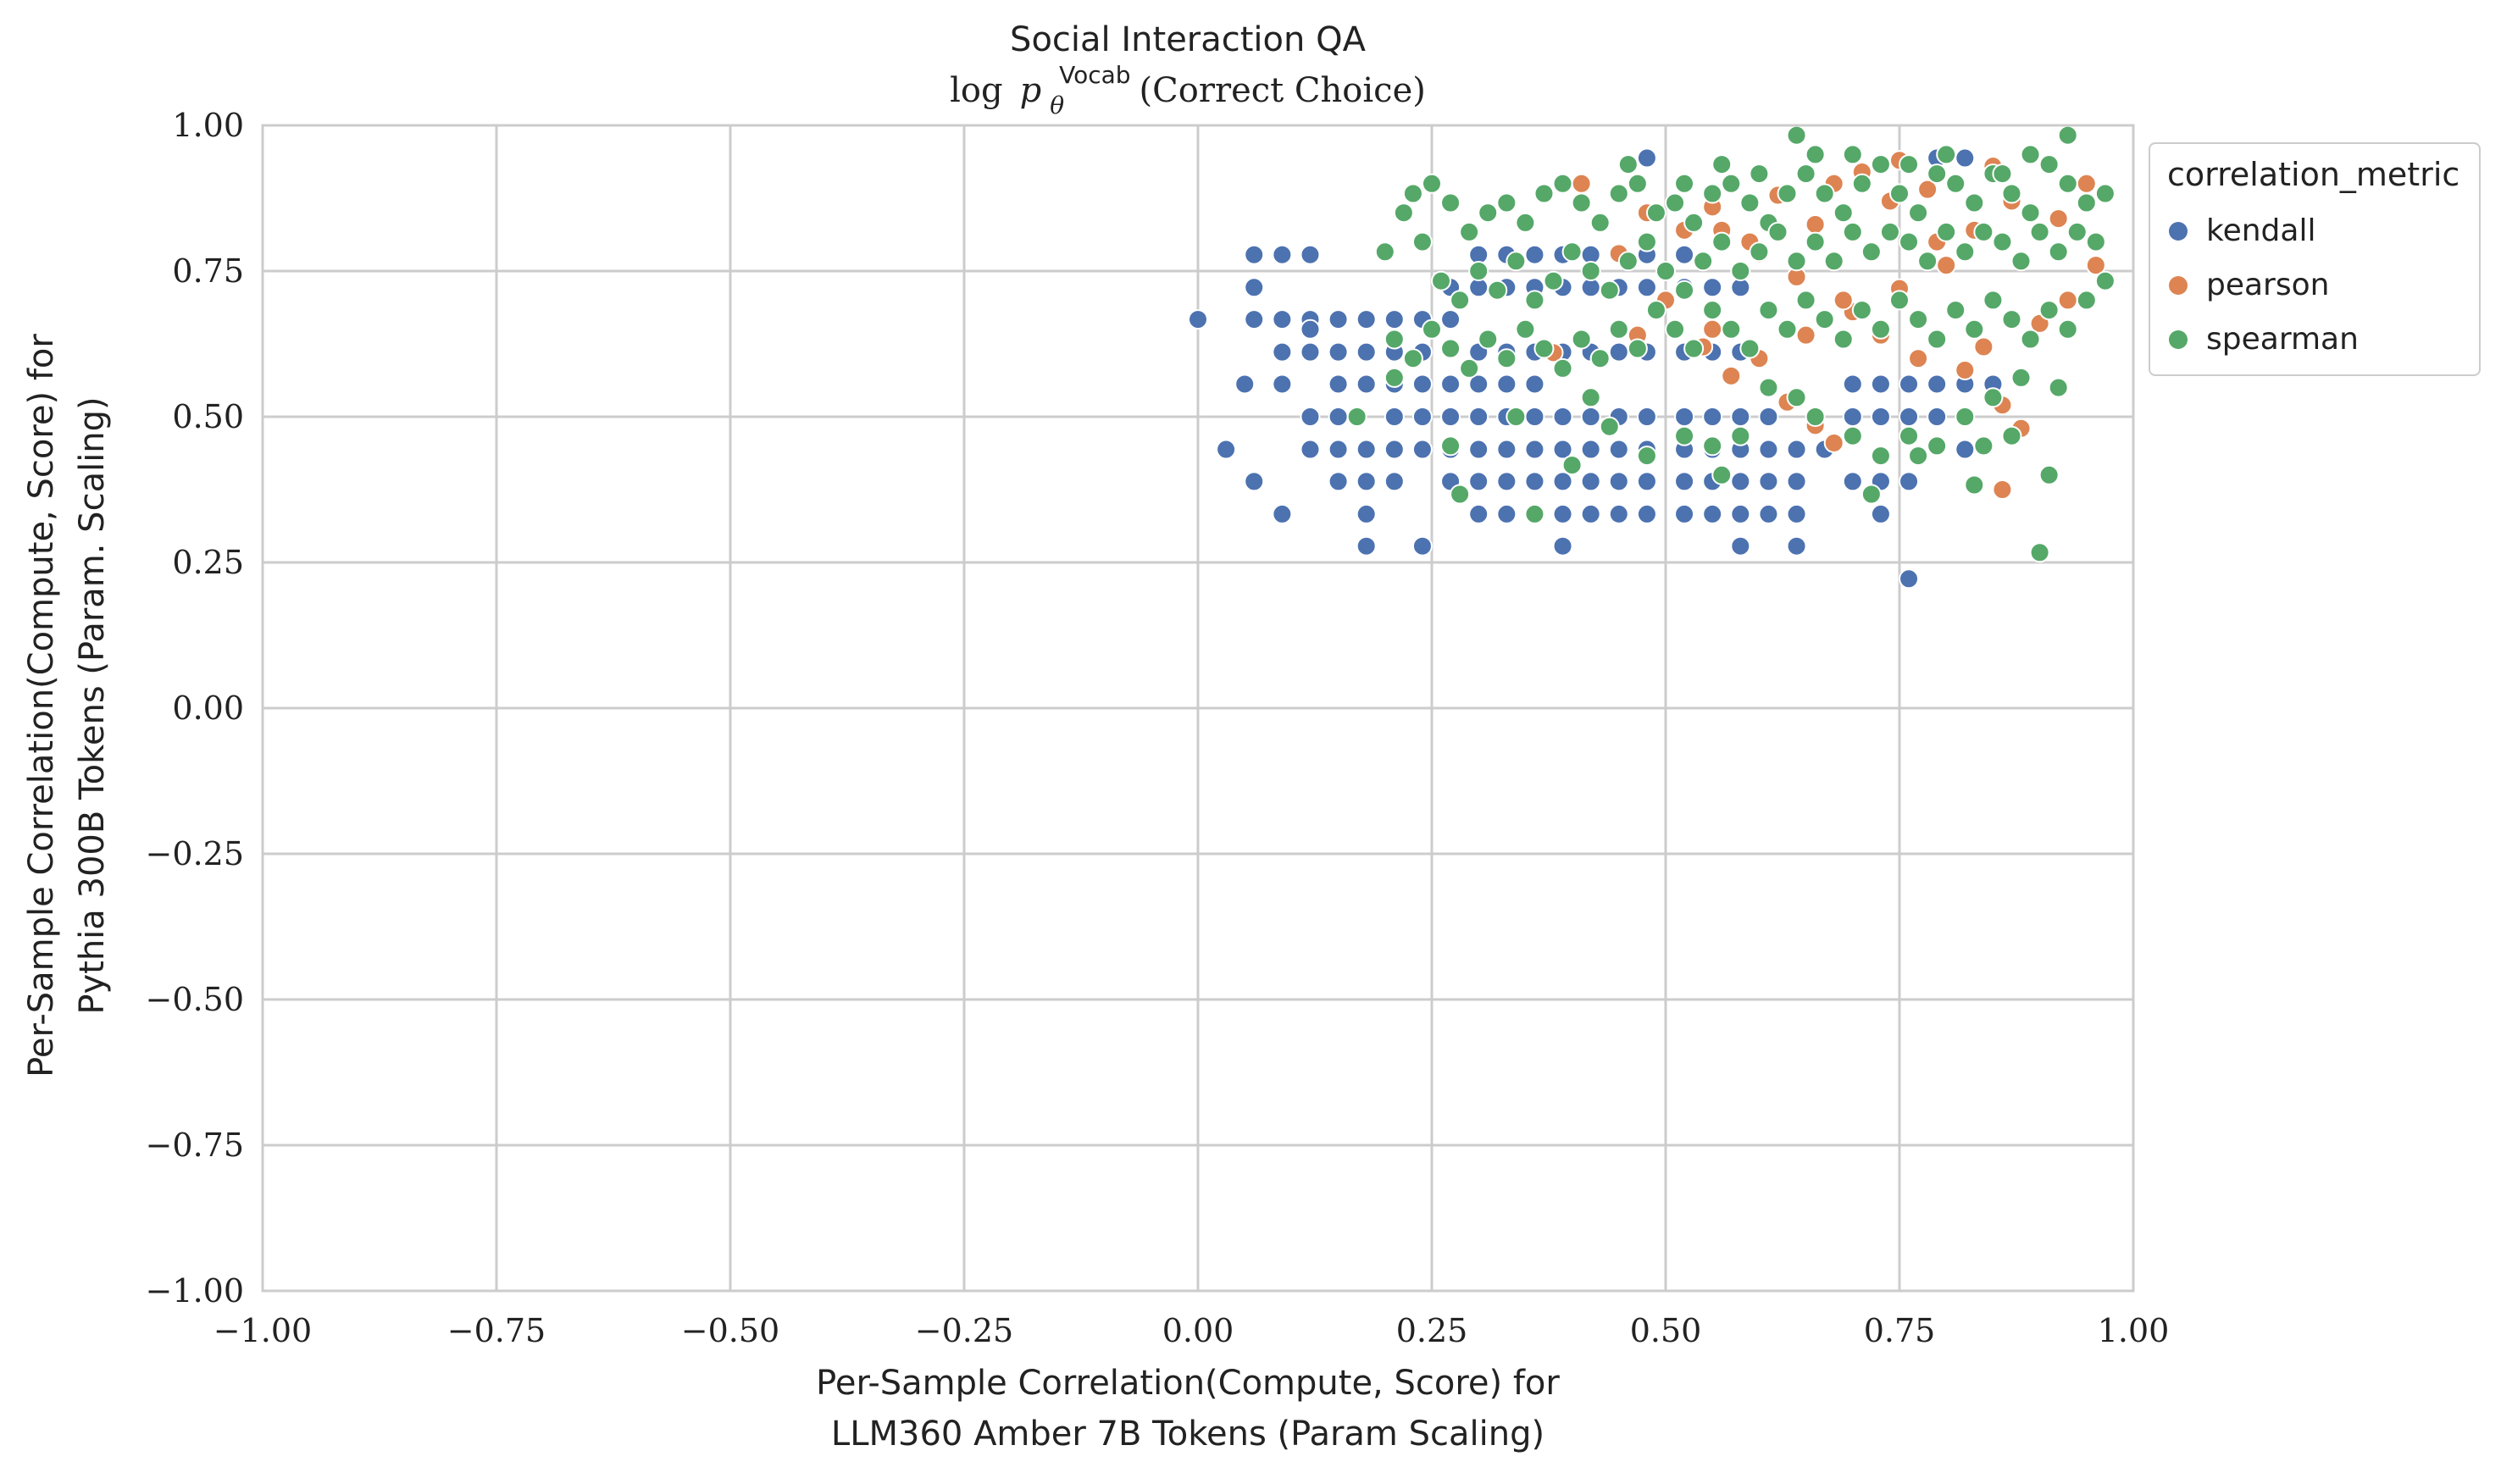 This screenshot has height=1484, width=2501. What do you see at coordinates (1198, 1330) in the screenshot?
I see `x-tick-label: 0.00` at bounding box center [1198, 1330].